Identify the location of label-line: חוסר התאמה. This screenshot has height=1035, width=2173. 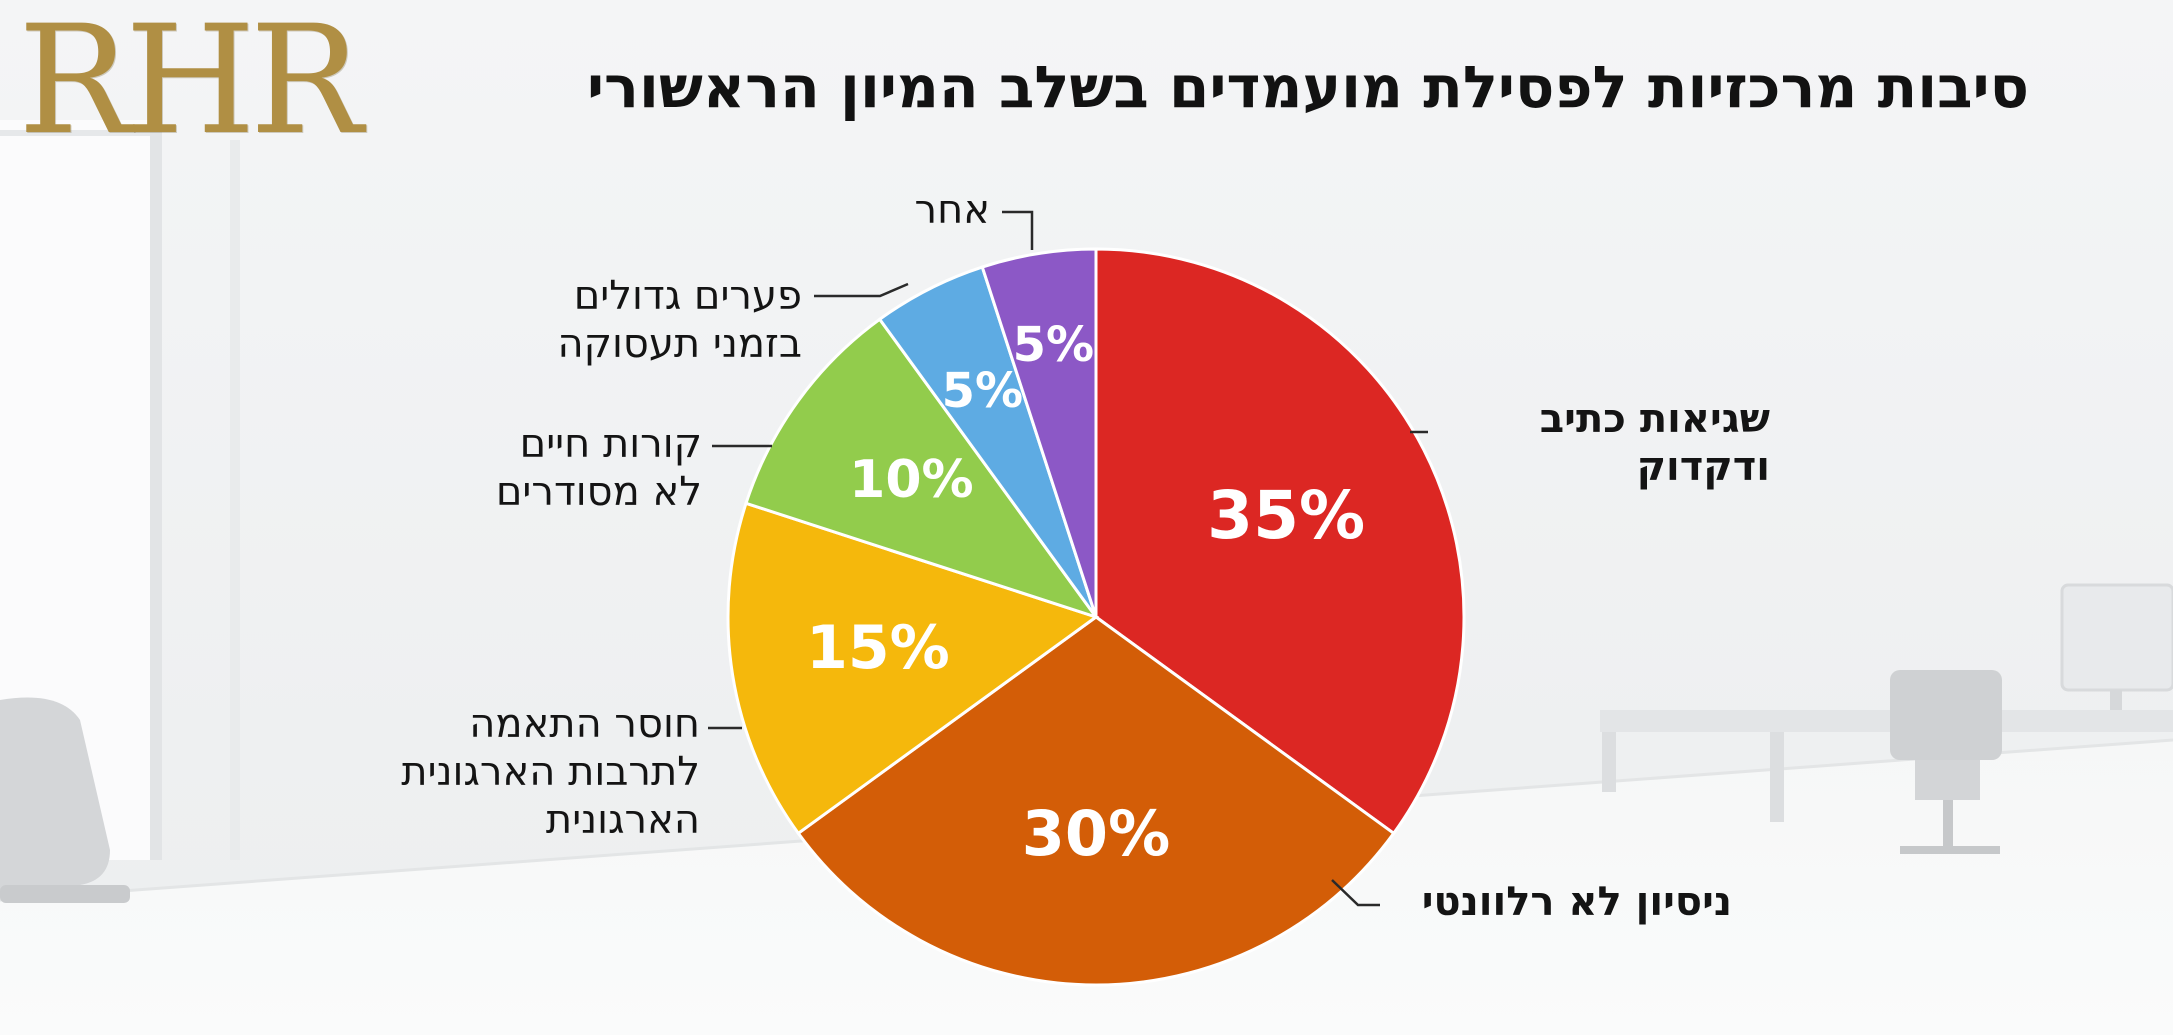
(584, 724).